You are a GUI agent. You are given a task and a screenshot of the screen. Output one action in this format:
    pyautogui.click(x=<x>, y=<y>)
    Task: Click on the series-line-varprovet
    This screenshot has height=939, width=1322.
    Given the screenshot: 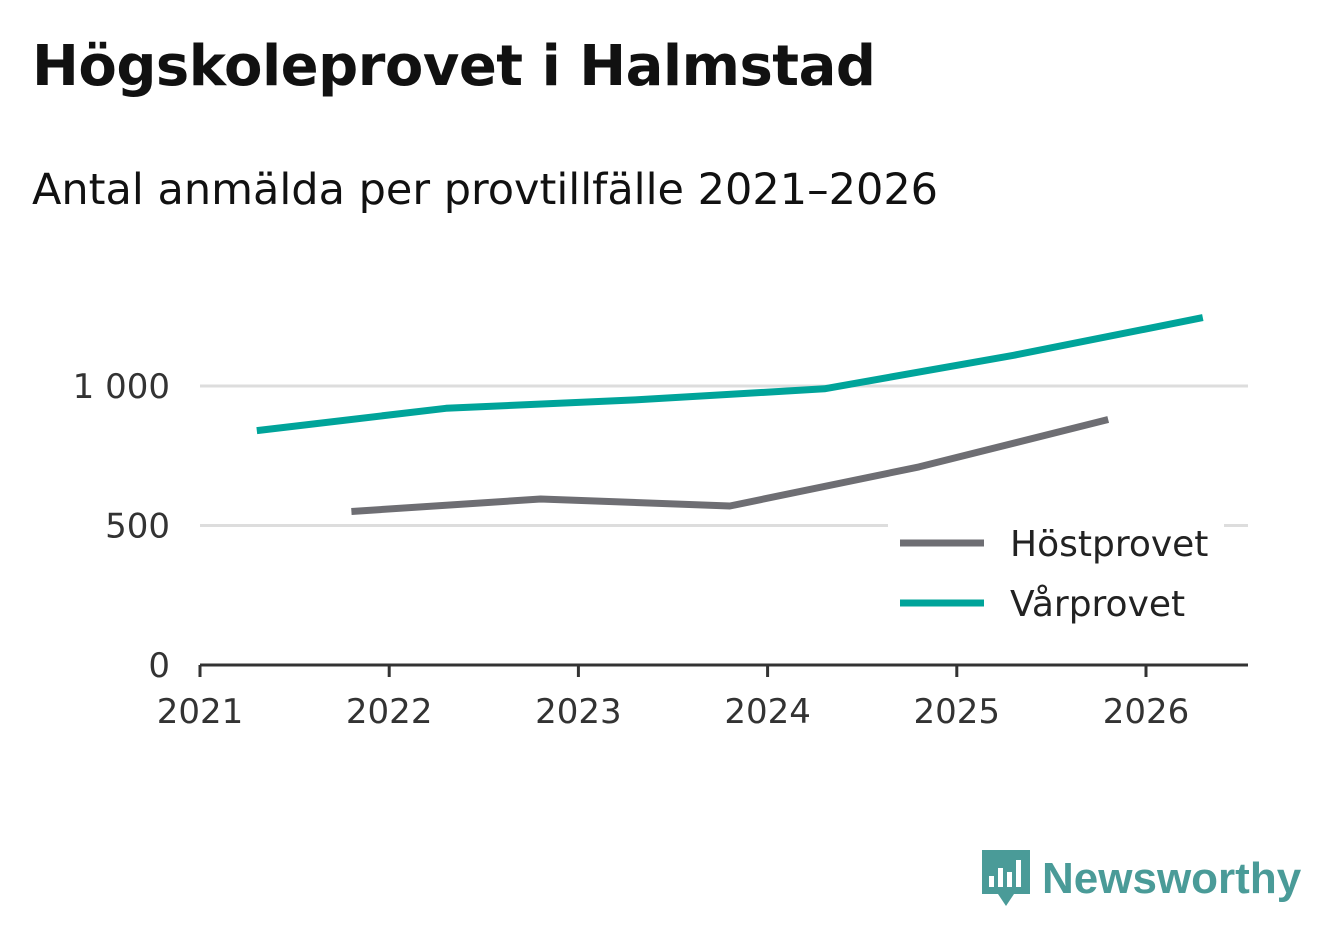 What is the action you would take?
    pyautogui.click(x=730, y=374)
    